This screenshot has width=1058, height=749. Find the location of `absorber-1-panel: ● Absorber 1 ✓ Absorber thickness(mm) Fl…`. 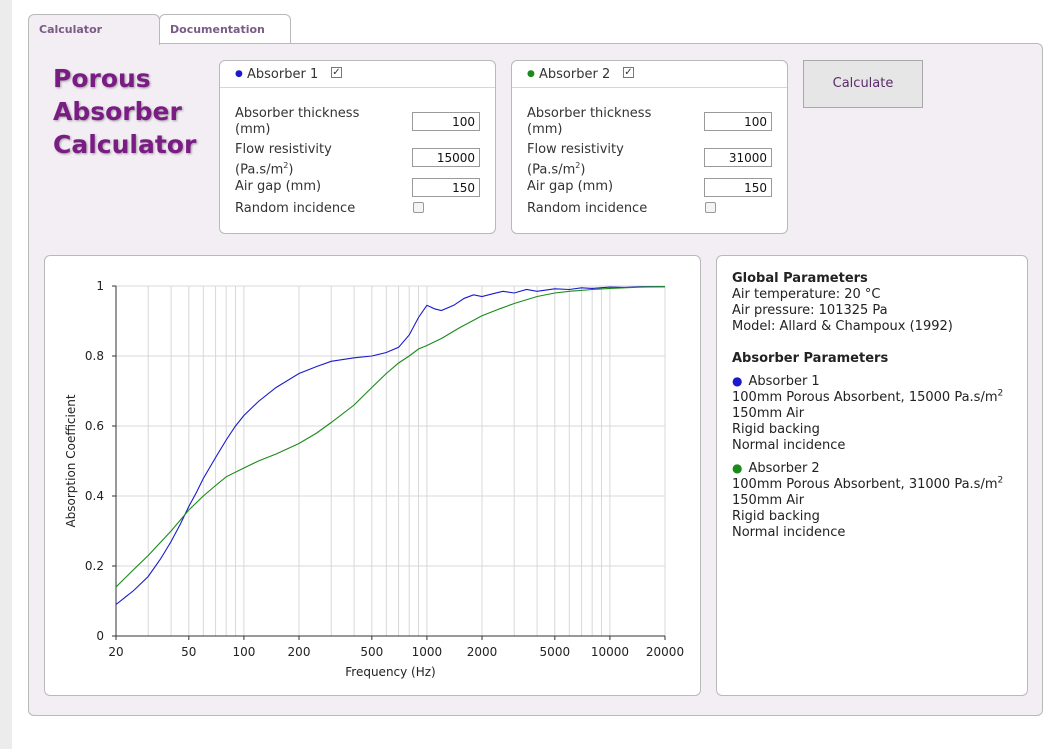

absorber-1-panel: ● Absorber 1 ✓ Absorber thickness(mm) Fl… is located at coordinates (357, 147).